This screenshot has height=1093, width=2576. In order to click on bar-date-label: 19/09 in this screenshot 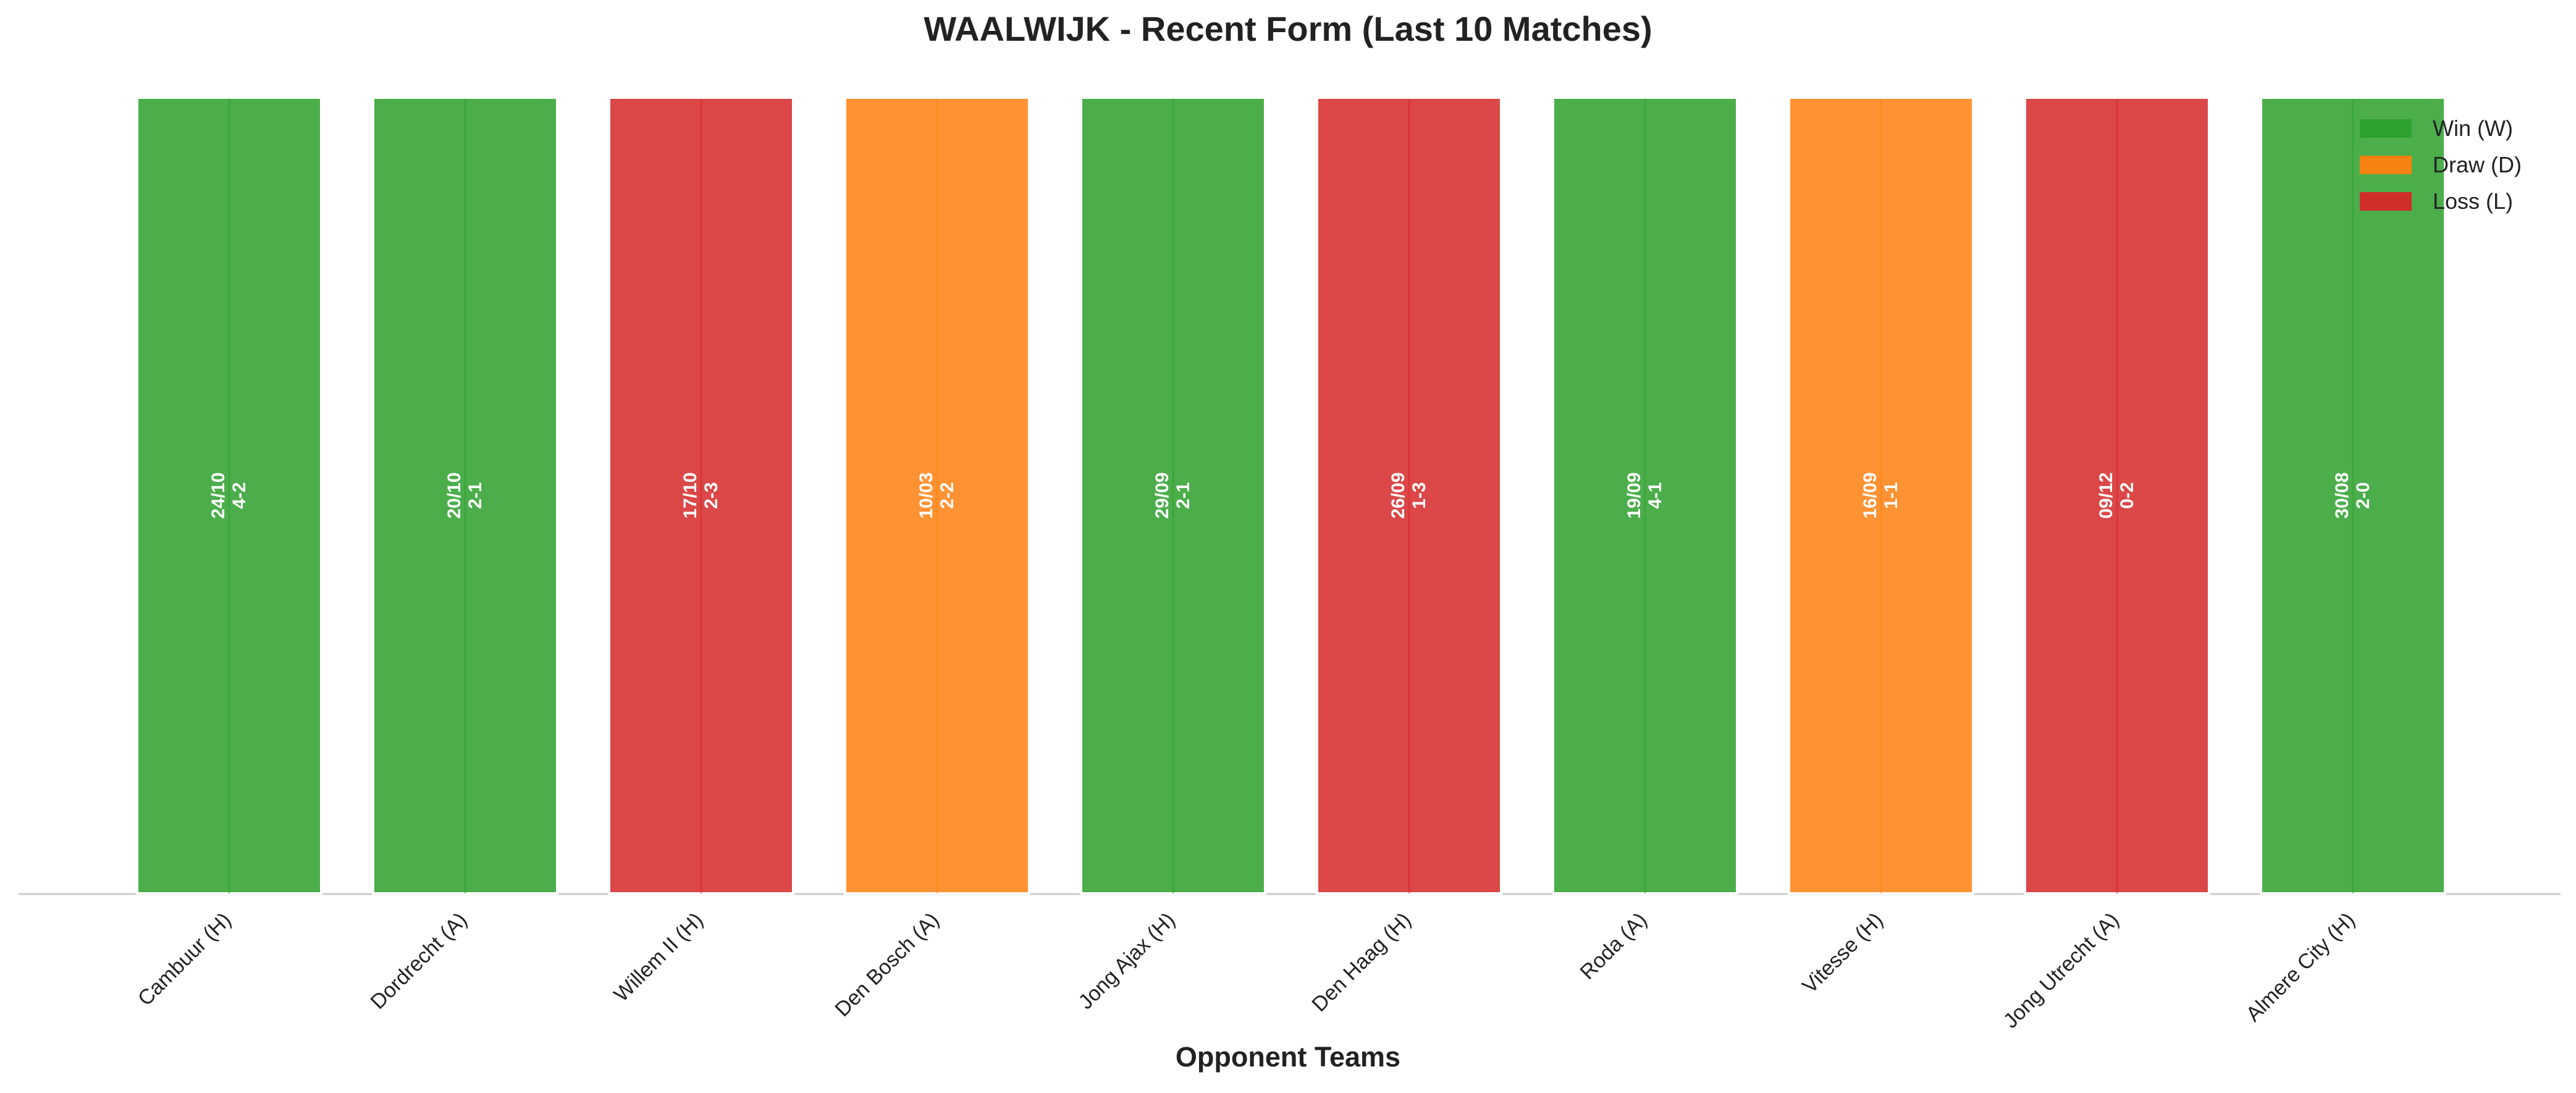, I will do `click(1634, 495)`.